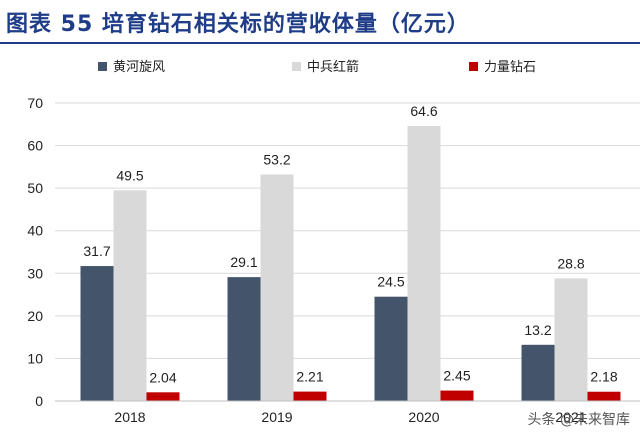 This screenshot has width=640, height=437. What do you see at coordinates (276, 417) in the screenshot?
I see `x-tick-label: 2019` at bounding box center [276, 417].